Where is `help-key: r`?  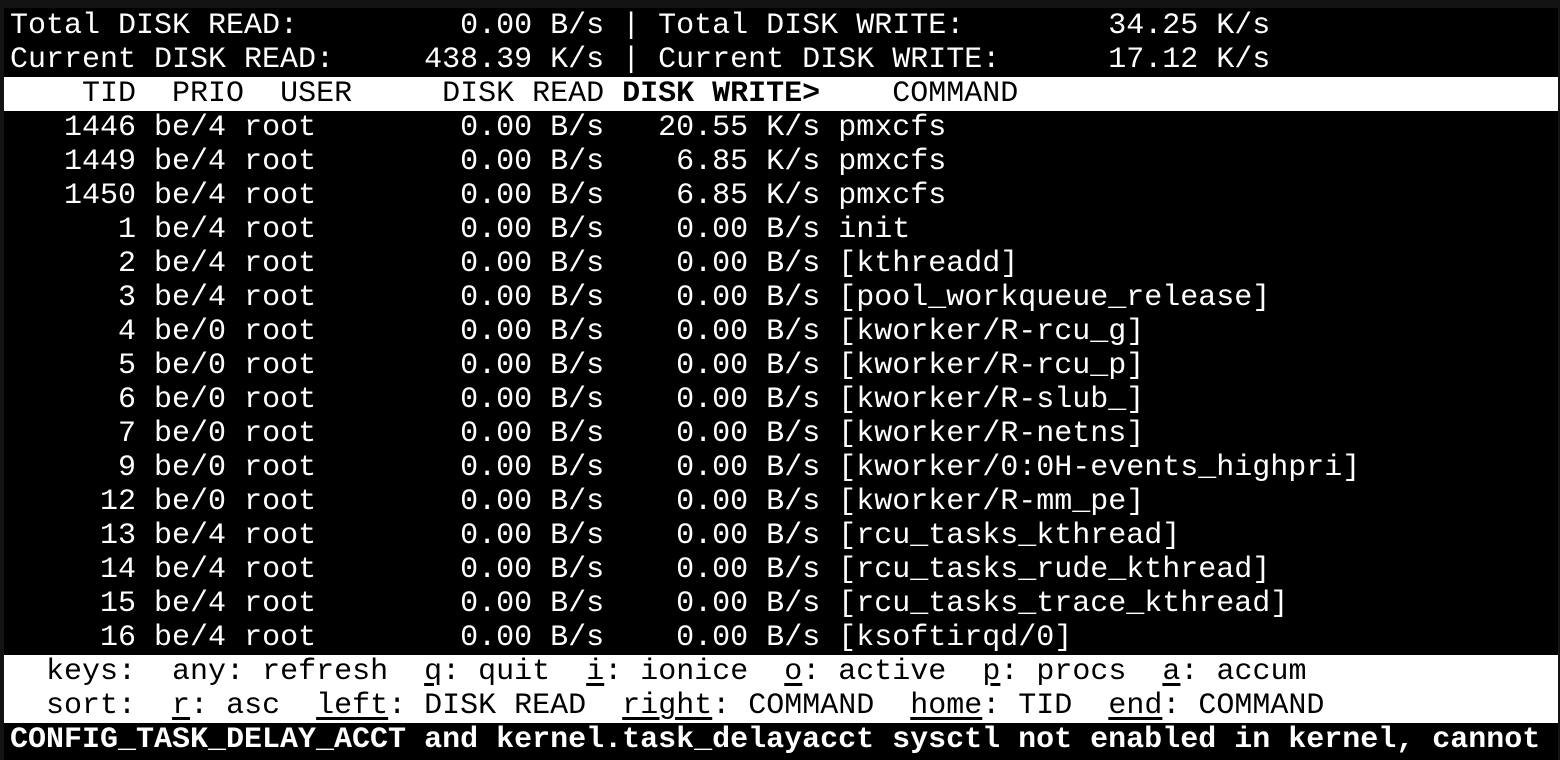 help-key: r is located at coordinates (181, 706).